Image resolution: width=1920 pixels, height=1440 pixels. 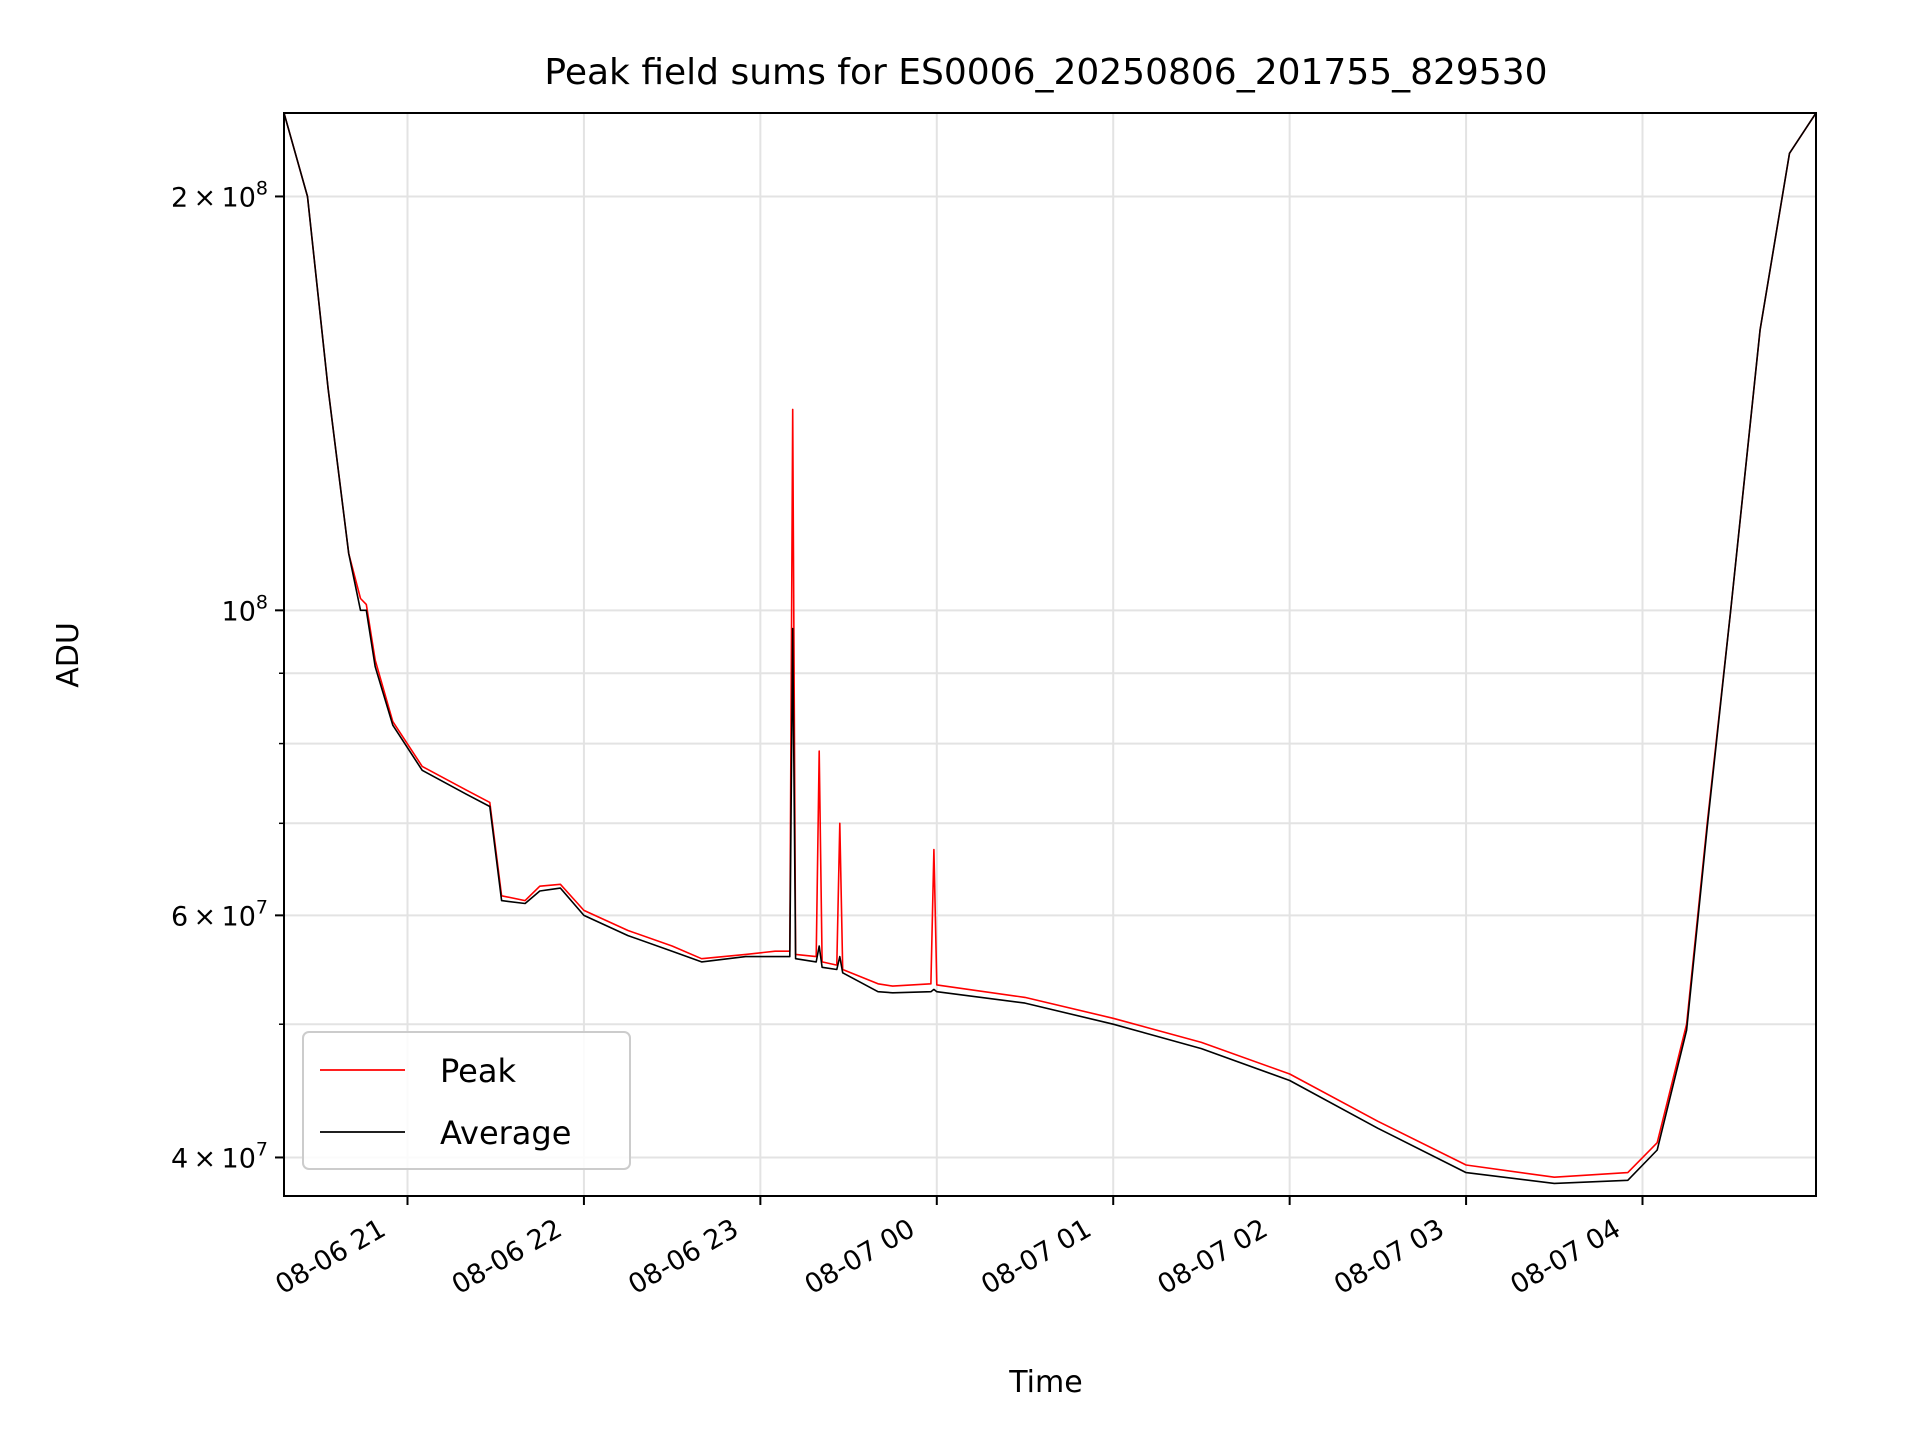 I want to click on legend-label-peak: Peak, so click(x=478, y=1071).